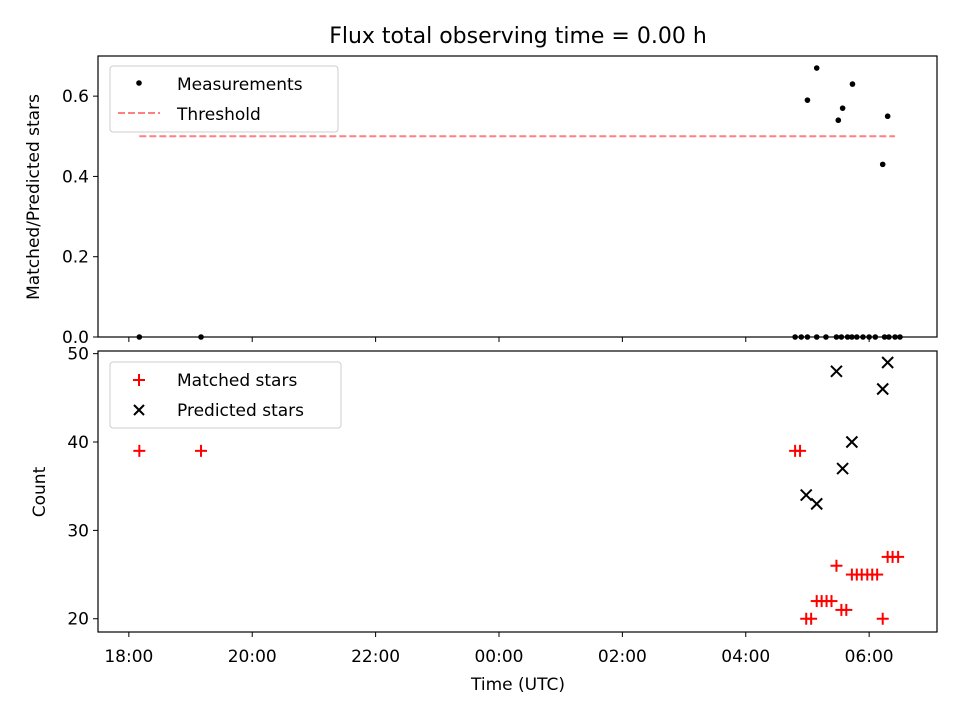 The width and height of the screenshot is (960, 720). I want to click on x-tick-label: 18:00, so click(128, 657).